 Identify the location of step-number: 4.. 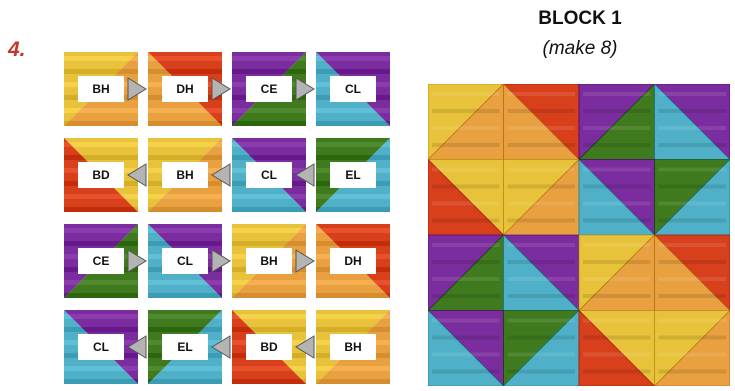
(17, 49).